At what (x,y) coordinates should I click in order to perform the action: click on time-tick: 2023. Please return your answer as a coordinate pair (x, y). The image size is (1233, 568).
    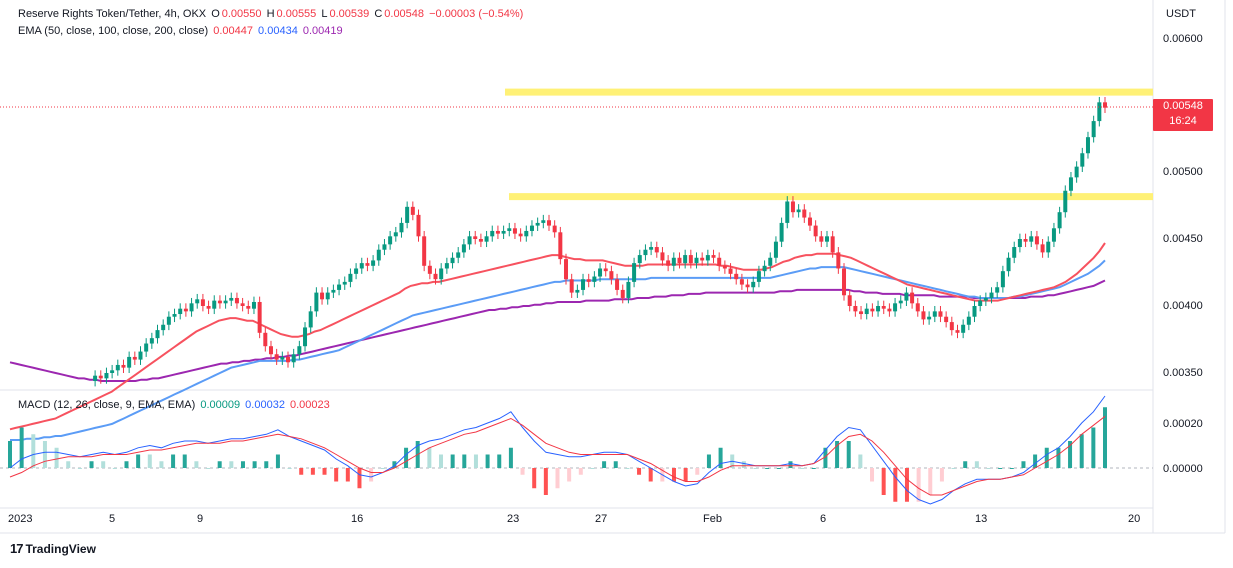
    Looking at the image, I should click on (20, 519).